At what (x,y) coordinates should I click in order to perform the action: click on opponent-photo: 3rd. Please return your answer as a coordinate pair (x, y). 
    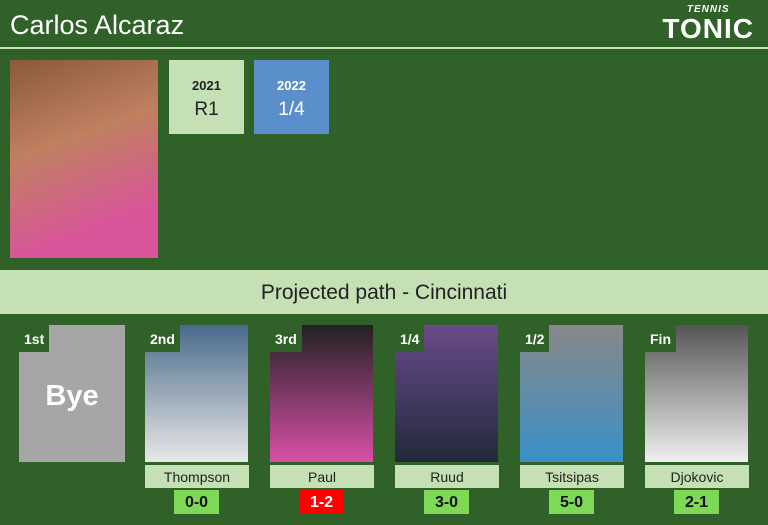
    Looking at the image, I should click on (321, 393).